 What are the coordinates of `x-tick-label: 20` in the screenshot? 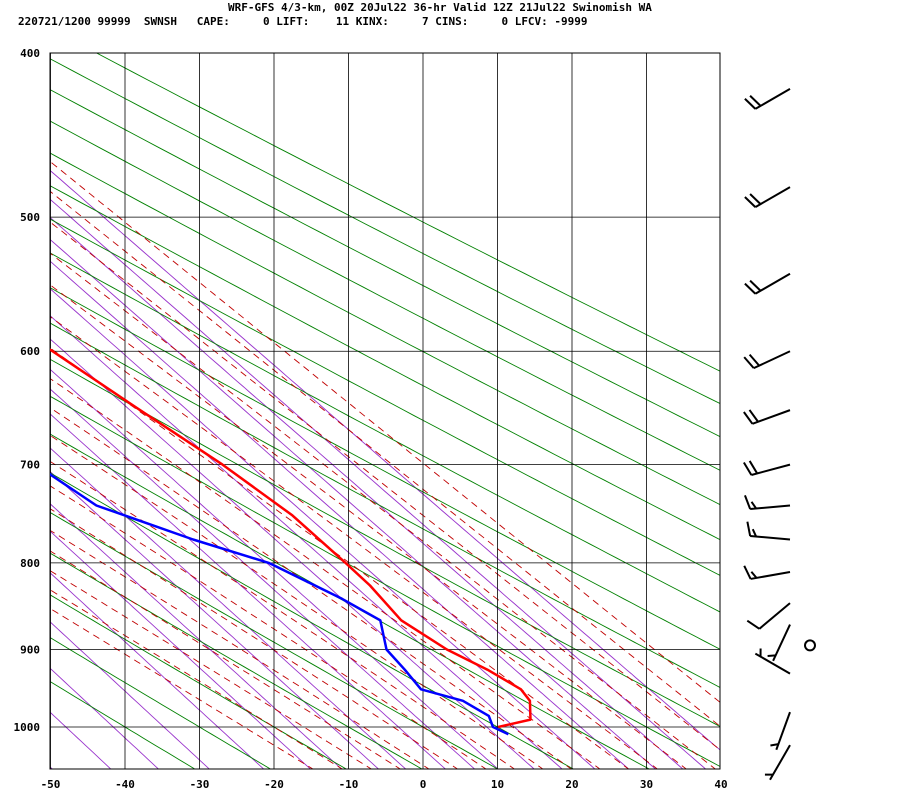 It's located at (571, 784).